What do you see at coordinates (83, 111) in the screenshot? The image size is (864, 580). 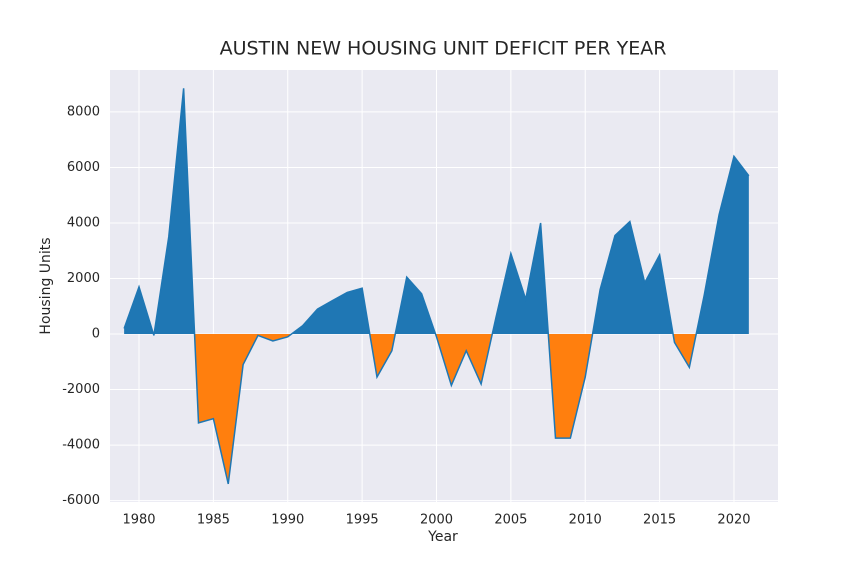 I see `y-tick-label: 8000` at bounding box center [83, 111].